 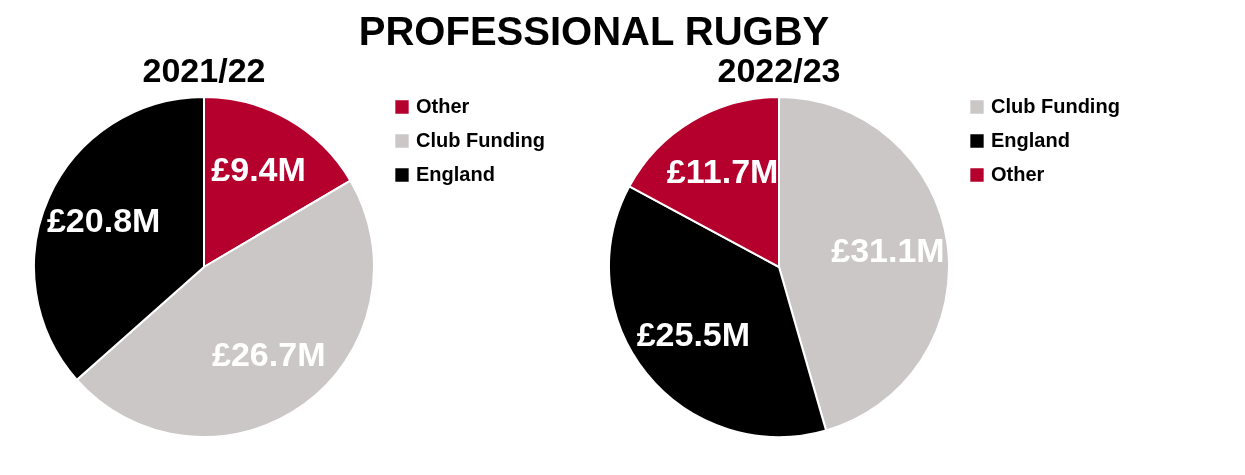 What do you see at coordinates (258, 169) in the screenshot?
I see `data-label: £9.4M` at bounding box center [258, 169].